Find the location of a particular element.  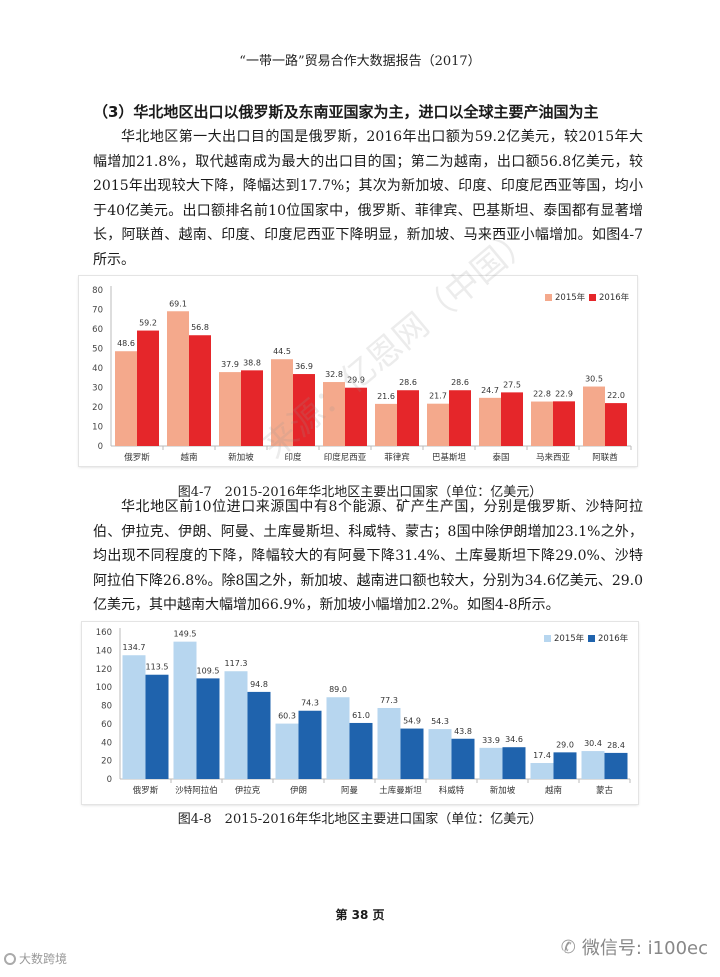

corner-logo-text: 大数跨境 is located at coordinates (43, 959).